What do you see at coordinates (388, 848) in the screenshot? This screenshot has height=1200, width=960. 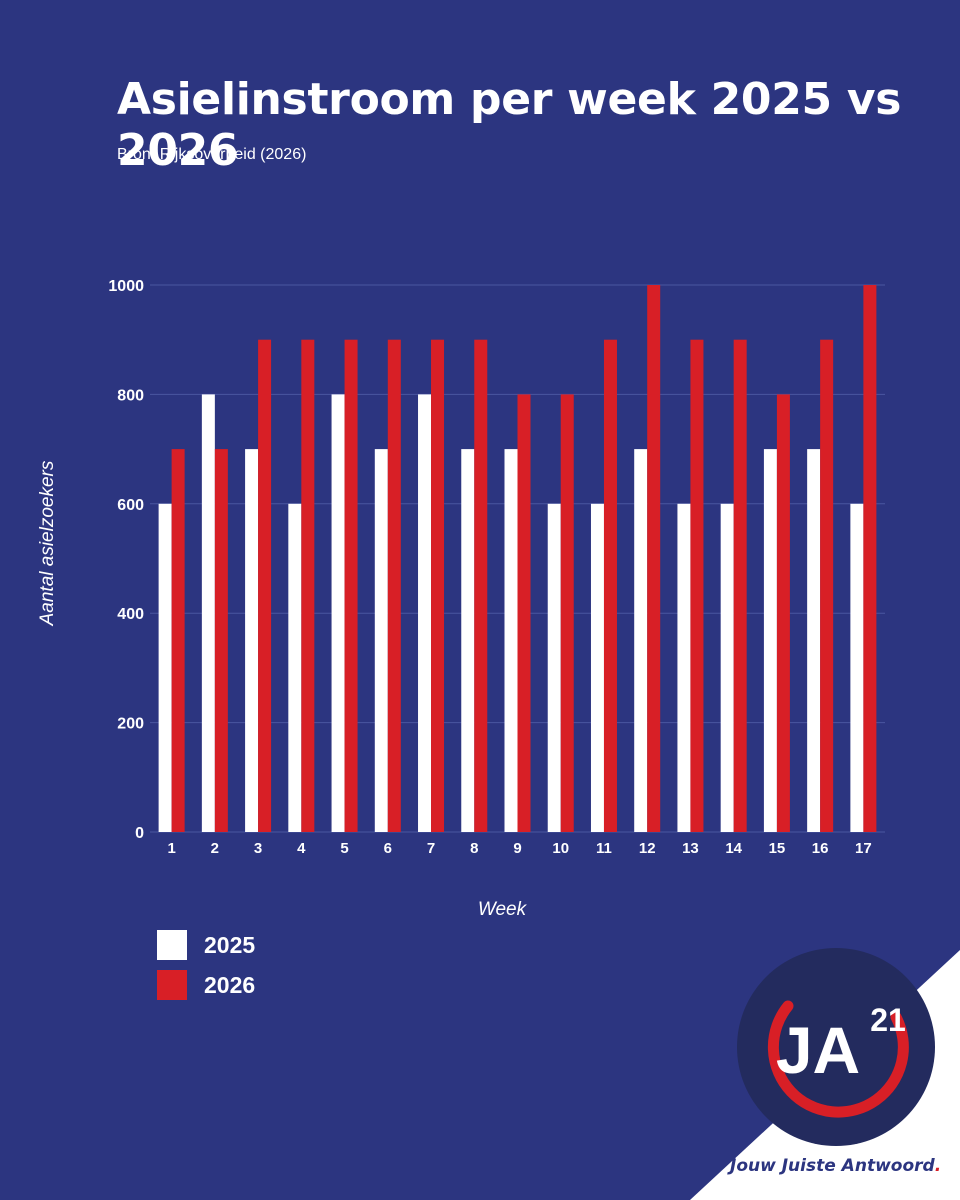 I see `x-tick-label-6: 6` at bounding box center [388, 848].